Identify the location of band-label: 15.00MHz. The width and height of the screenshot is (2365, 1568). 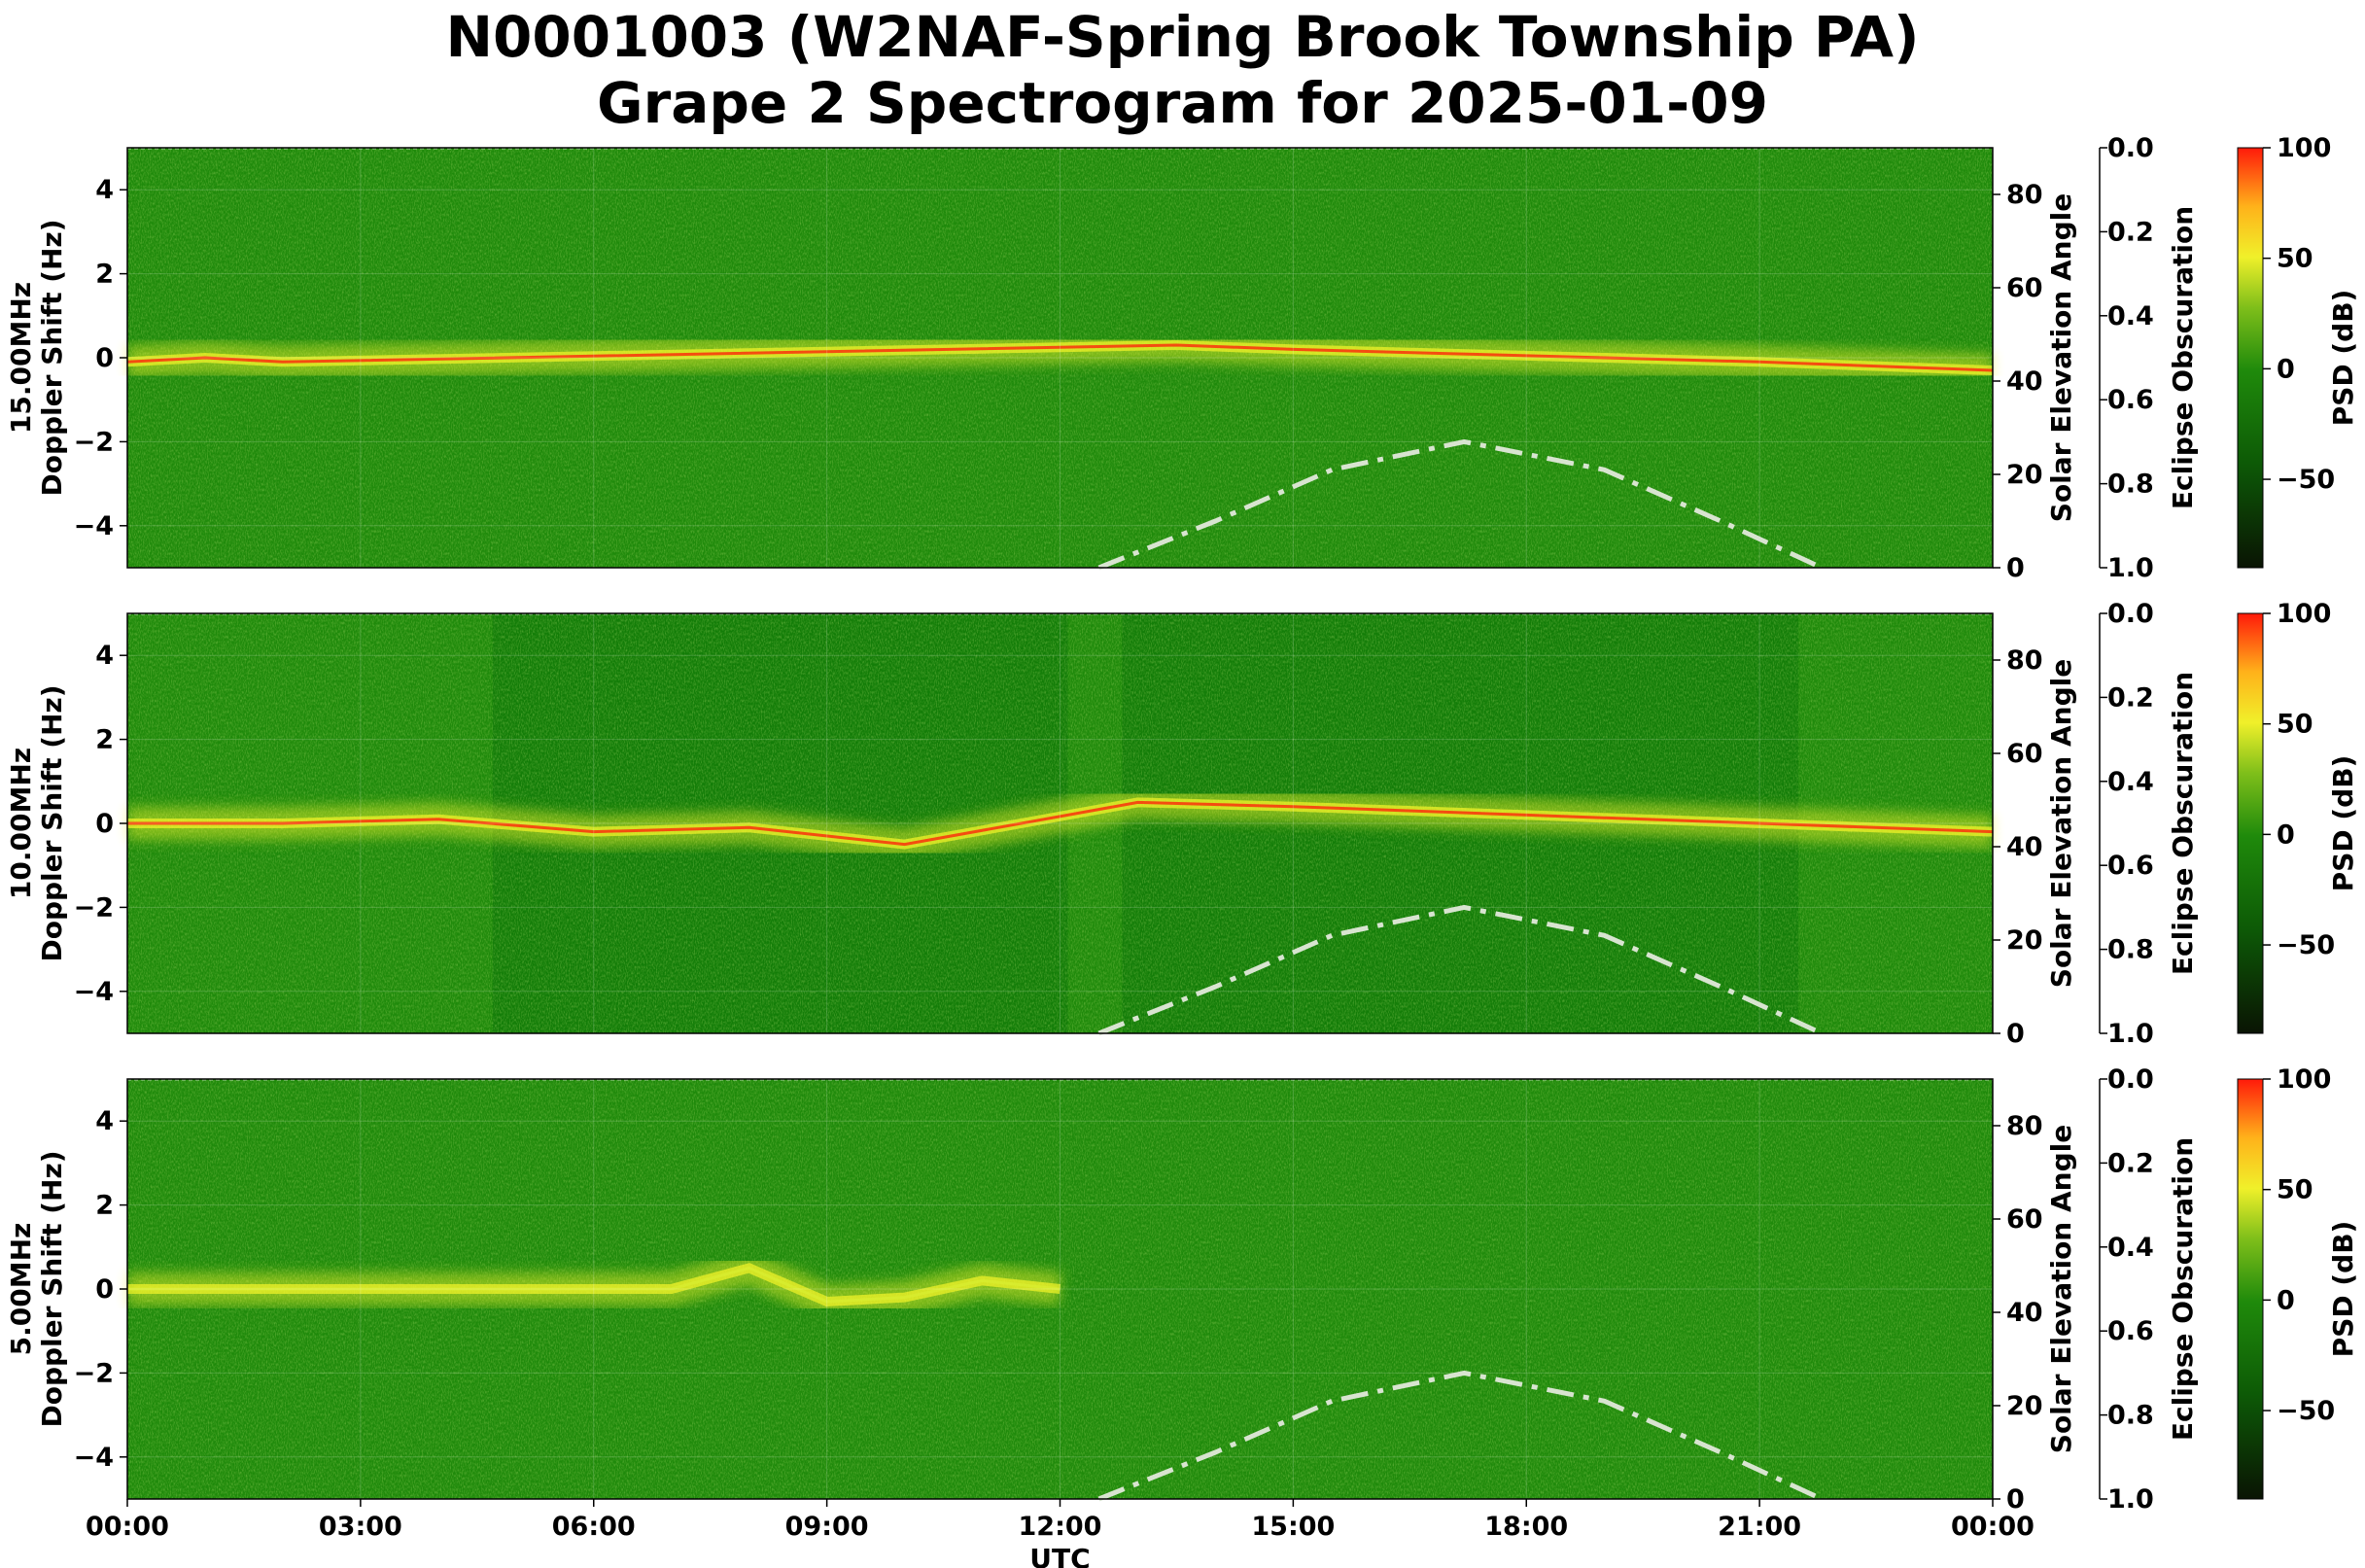
(21, 358).